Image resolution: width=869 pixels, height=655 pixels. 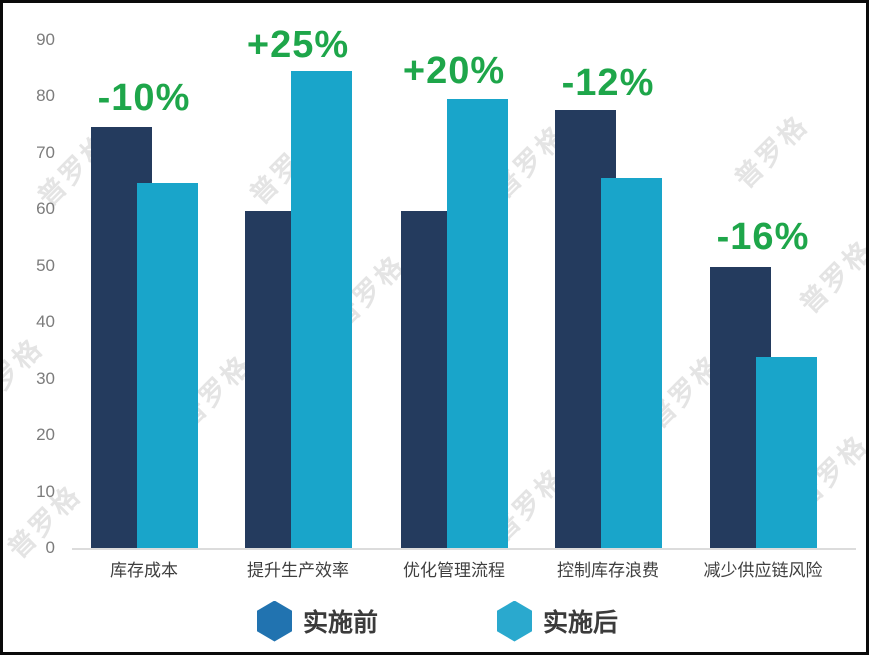 What do you see at coordinates (321, 309) in the screenshot?
I see `bar-after-production-efficiency` at bounding box center [321, 309].